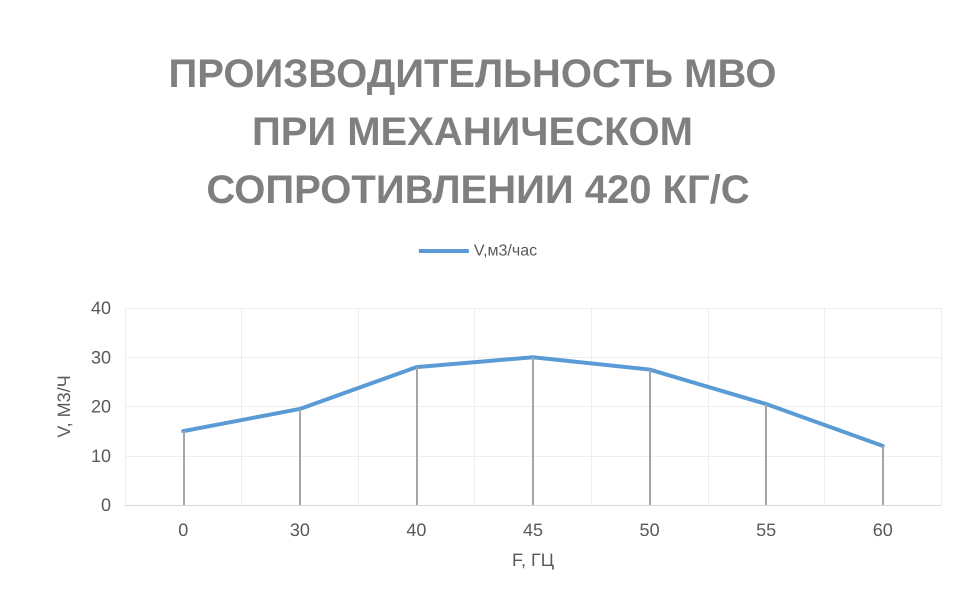 The height and width of the screenshot is (610, 956). Describe the element at coordinates (100, 357) in the screenshot. I see `y-tick-label: 30` at that location.